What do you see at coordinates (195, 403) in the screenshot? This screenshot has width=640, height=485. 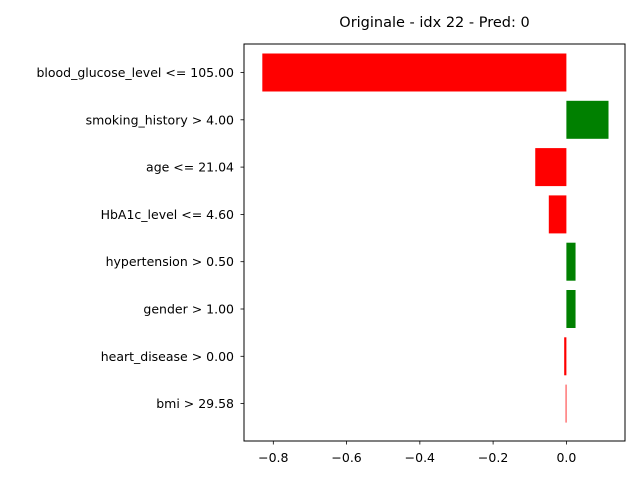 I see `y-tick-label: bmi > 29.58` at bounding box center [195, 403].